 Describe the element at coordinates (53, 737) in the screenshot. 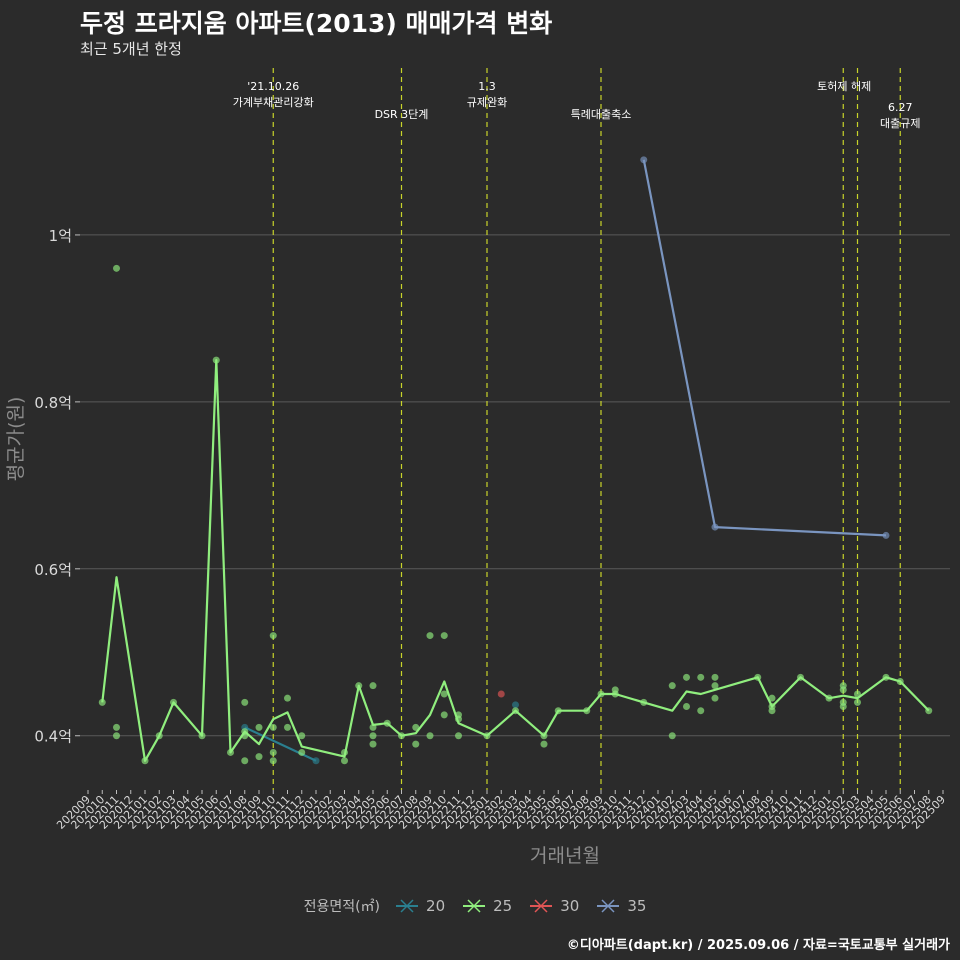

I see `y-tick-label: 0.4억` at that location.